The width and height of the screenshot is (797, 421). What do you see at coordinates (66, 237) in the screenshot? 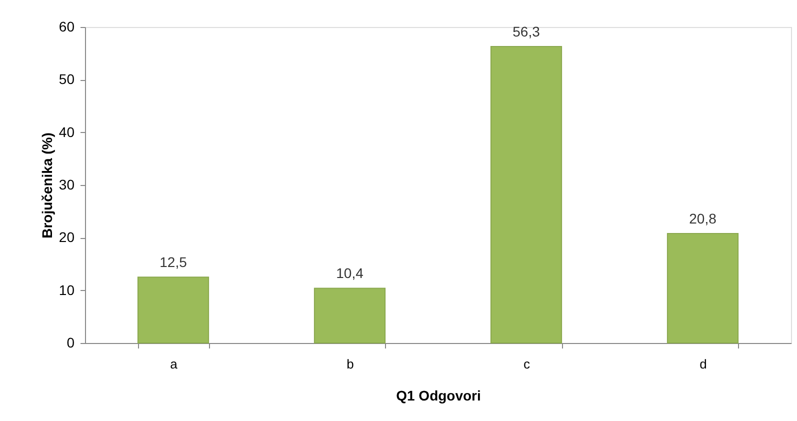
I see `y-tick-label: 20` at bounding box center [66, 237].